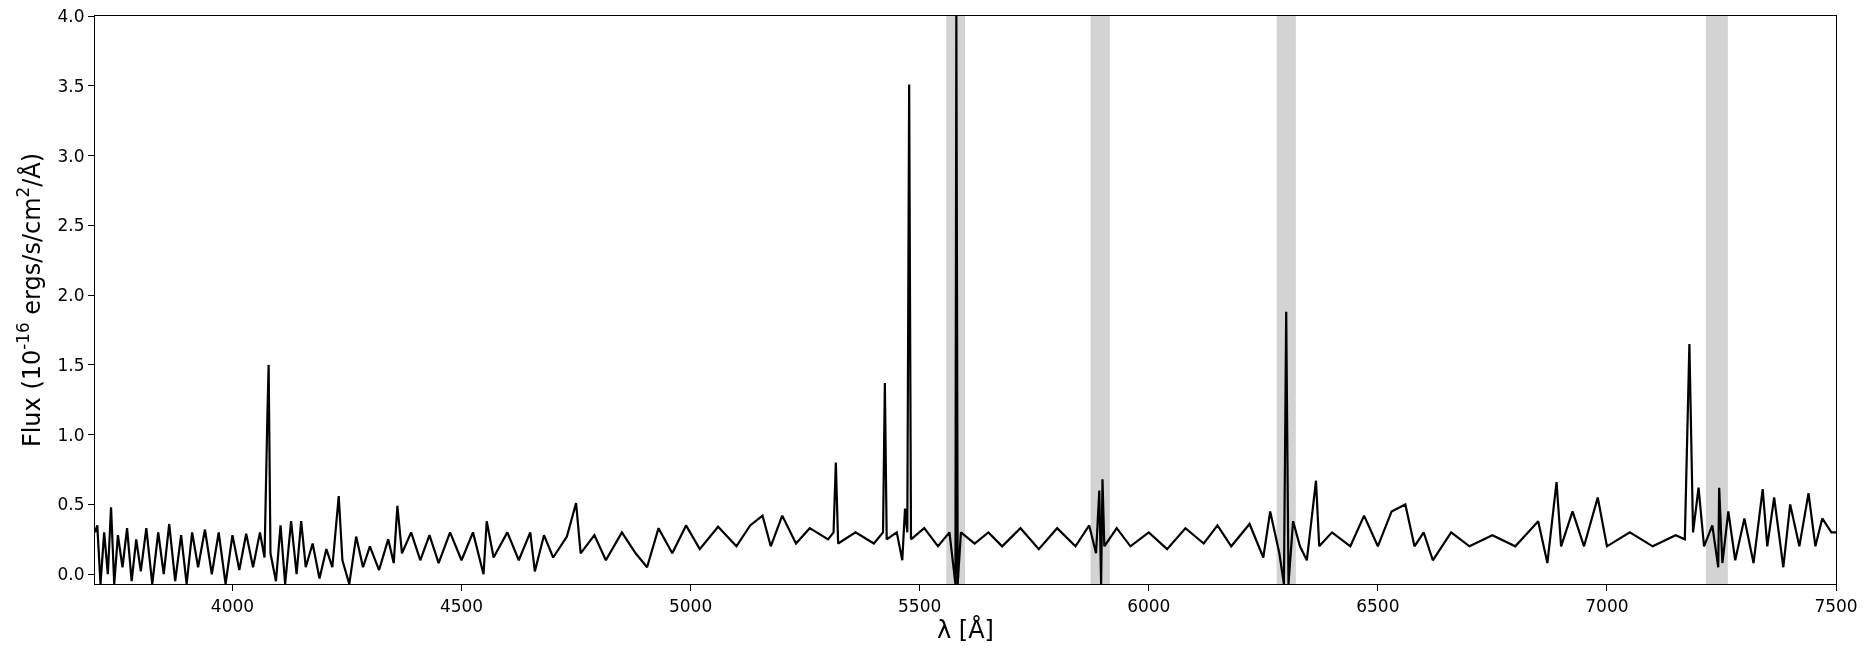  I want to click on y-tick-label: 1.0, so click(71, 434).